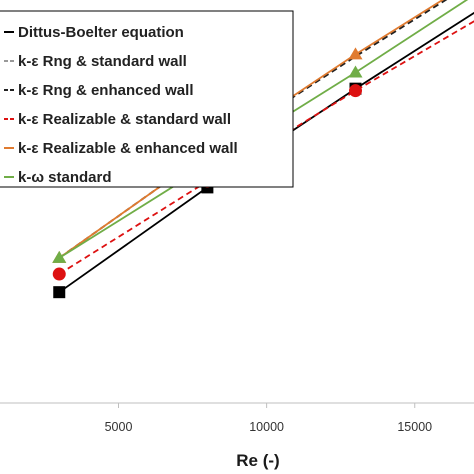 Image resolution: width=474 pixels, height=474 pixels. Describe the element at coordinates (124, 119) in the screenshot. I see `legend-label: k-ε Realizable & standard wall` at that location.